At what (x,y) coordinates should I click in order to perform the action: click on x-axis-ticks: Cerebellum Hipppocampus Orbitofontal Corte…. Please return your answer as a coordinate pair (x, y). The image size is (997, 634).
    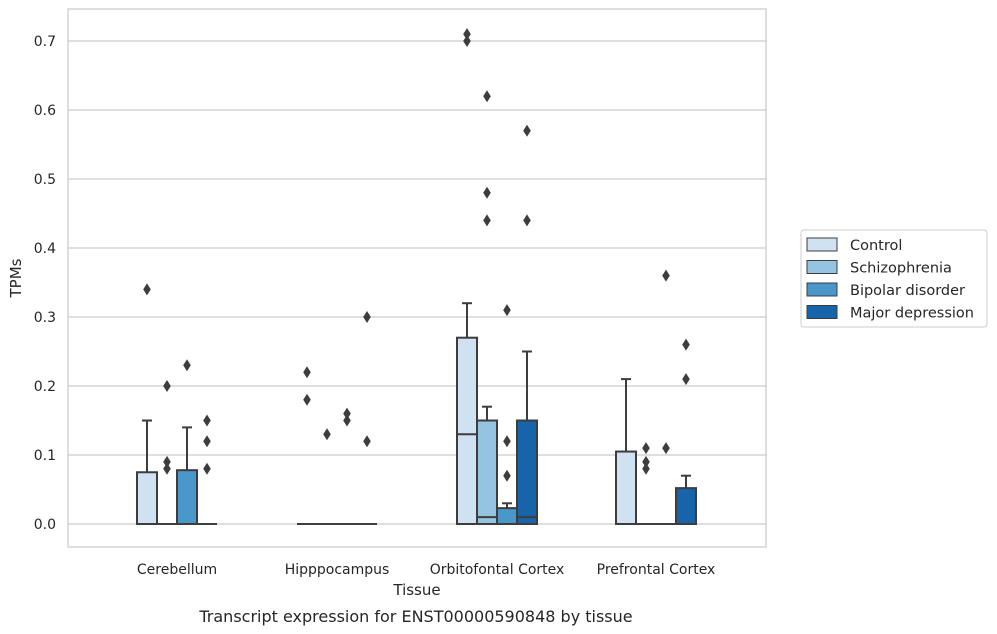
    Looking at the image, I should click on (426, 570).